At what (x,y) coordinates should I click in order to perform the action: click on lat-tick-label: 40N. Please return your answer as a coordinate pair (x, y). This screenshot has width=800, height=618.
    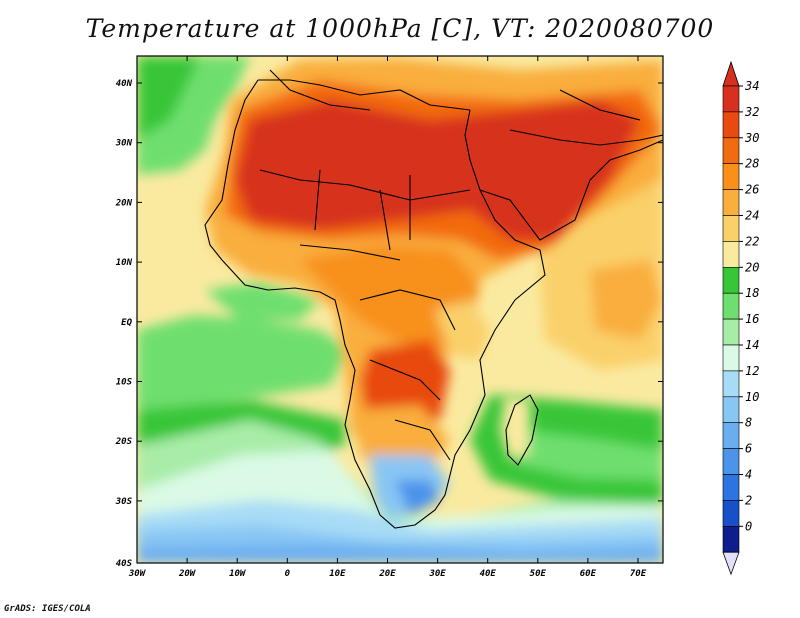
    Looking at the image, I should click on (124, 84).